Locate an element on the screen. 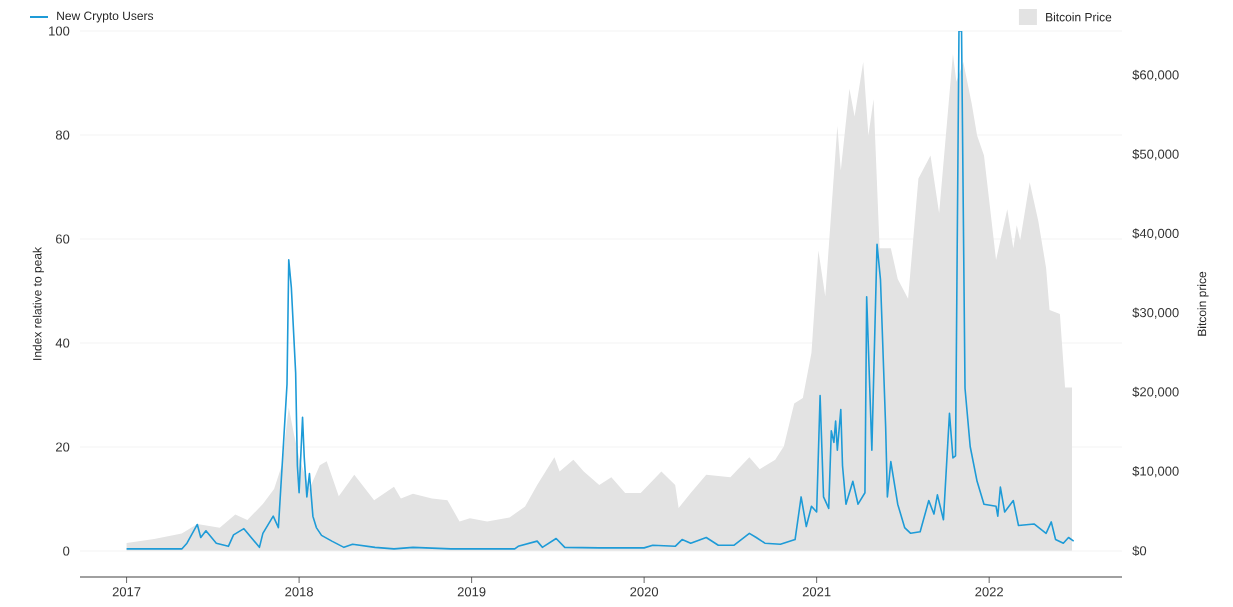 The height and width of the screenshot is (607, 1233). y-tick-label: 20 is located at coordinates (63, 447).